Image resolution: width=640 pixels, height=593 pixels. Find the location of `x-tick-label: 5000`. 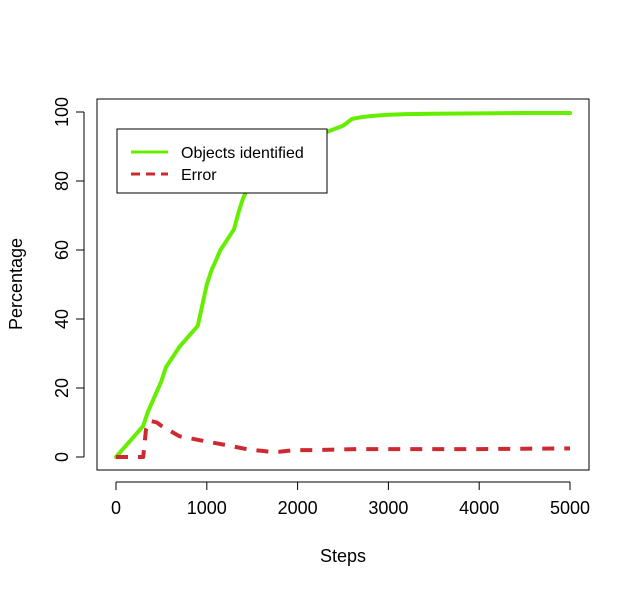

x-tick-label: 5000 is located at coordinates (570, 508).